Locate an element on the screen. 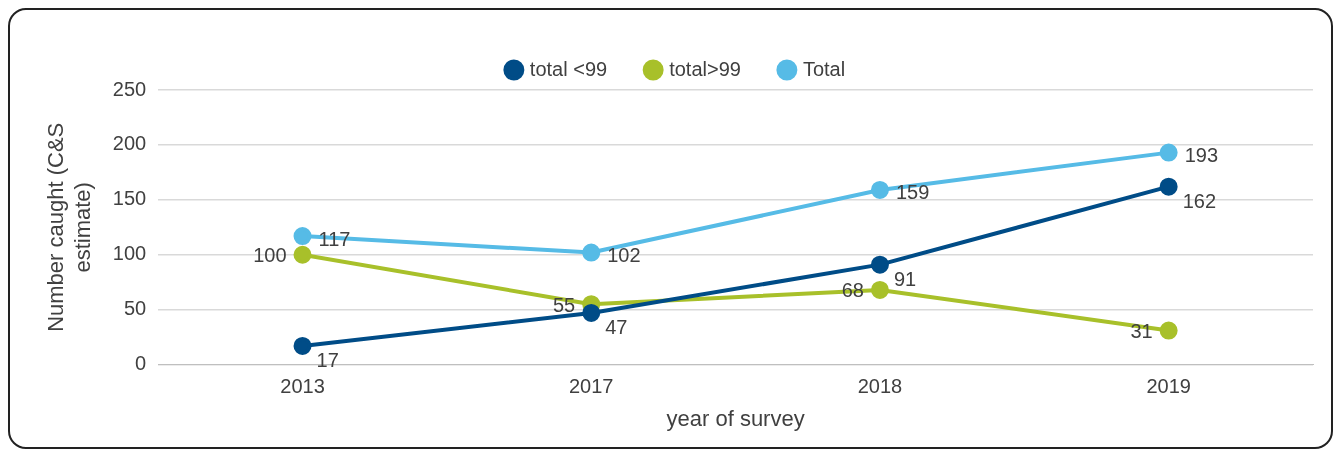  y-tick-label: 50 is located at coordinates (135, 308).